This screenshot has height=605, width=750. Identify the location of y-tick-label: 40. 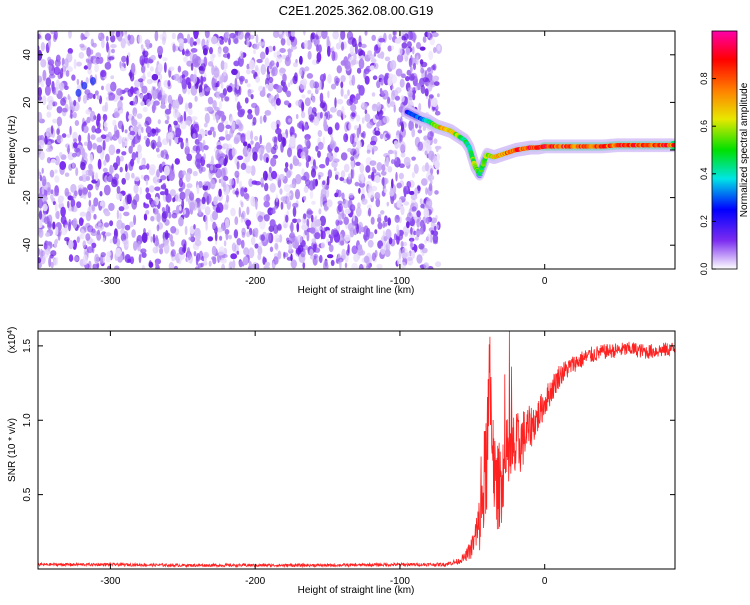
(27, 55).